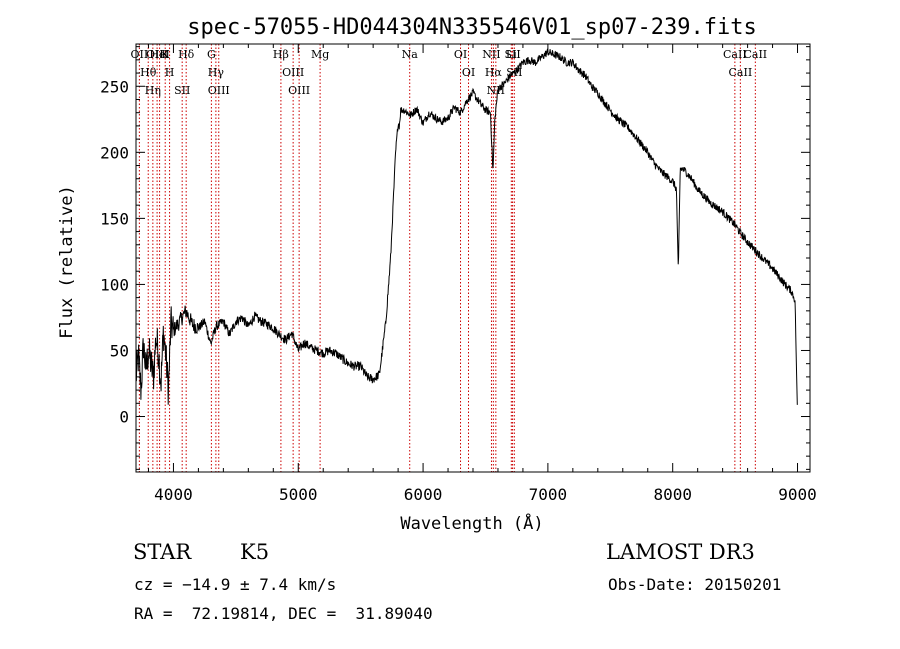 Image resolution: width=900 pixels, height=649 pixels. Describe the element at coordinates (114, 218) in the screenshot. I see `y-tick-label: 150` at that location.